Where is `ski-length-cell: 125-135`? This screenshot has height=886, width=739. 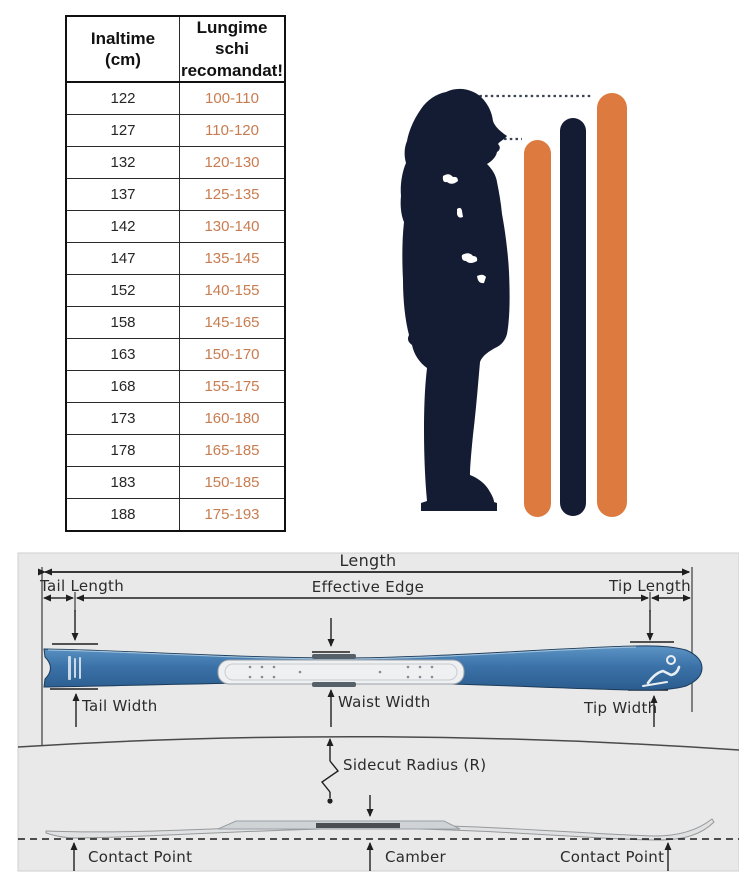
ski-length-cell: 125-135 is located at coordinates (232, 194).